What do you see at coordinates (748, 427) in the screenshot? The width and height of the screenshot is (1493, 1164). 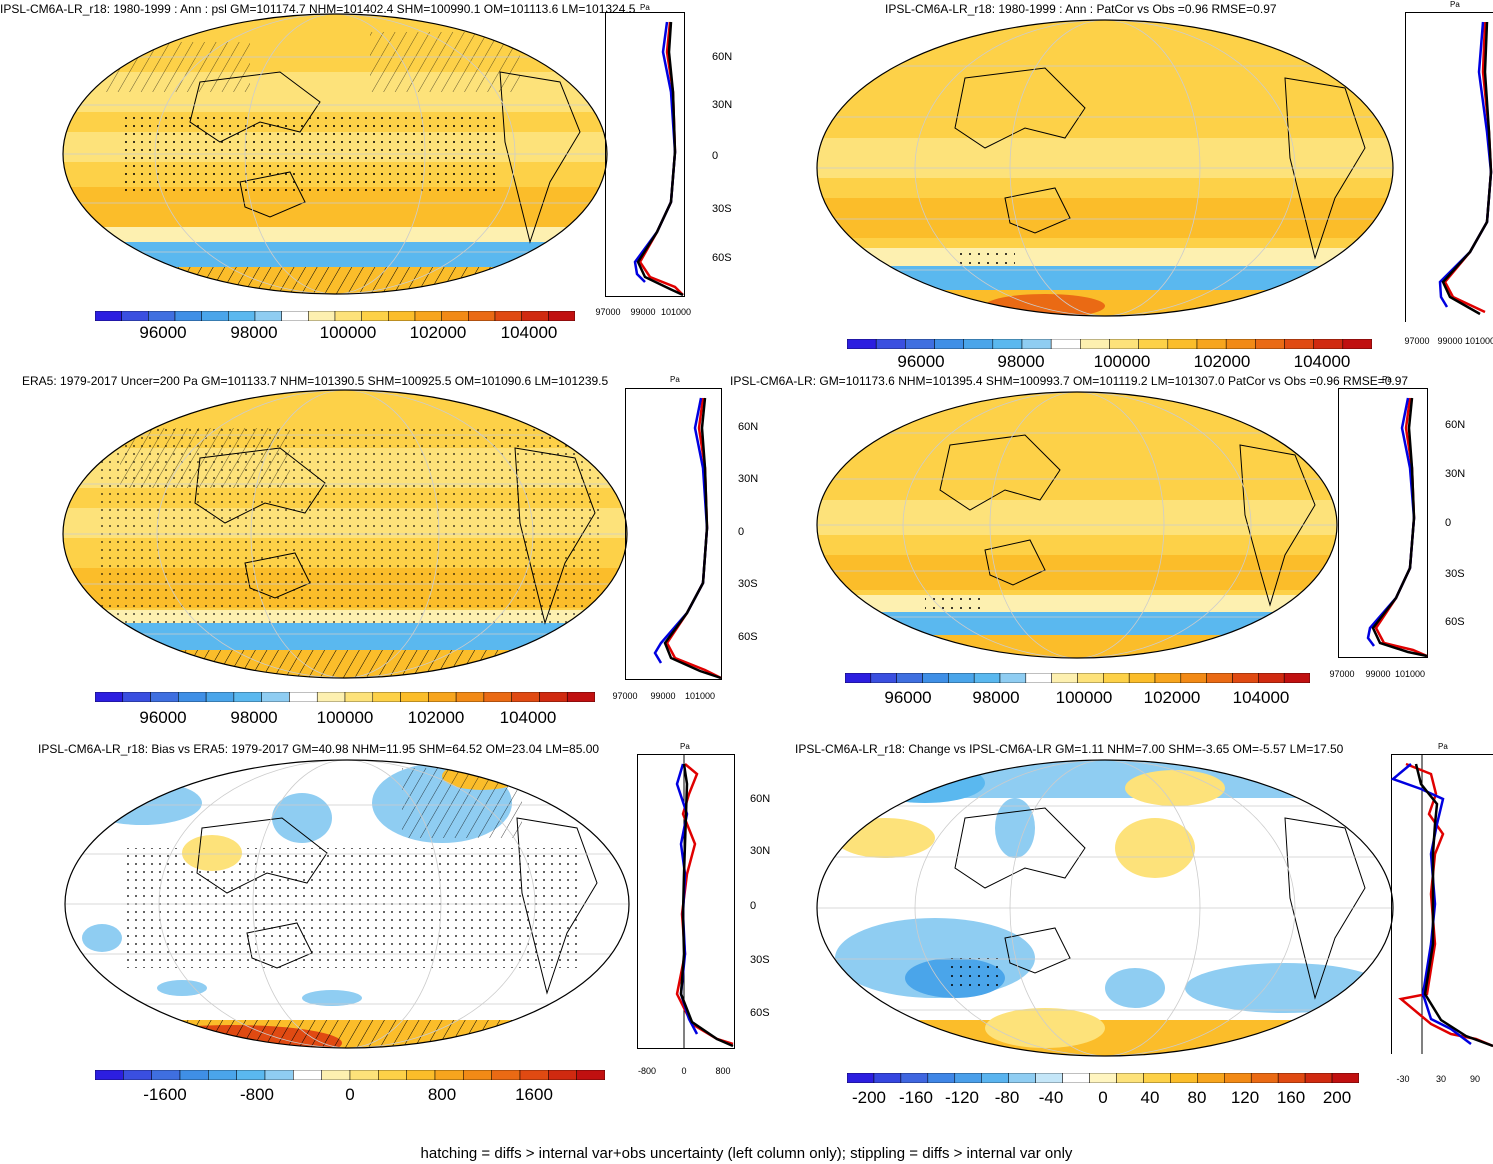 I see `lat-label: 60N` at bounding box center [748, 427].